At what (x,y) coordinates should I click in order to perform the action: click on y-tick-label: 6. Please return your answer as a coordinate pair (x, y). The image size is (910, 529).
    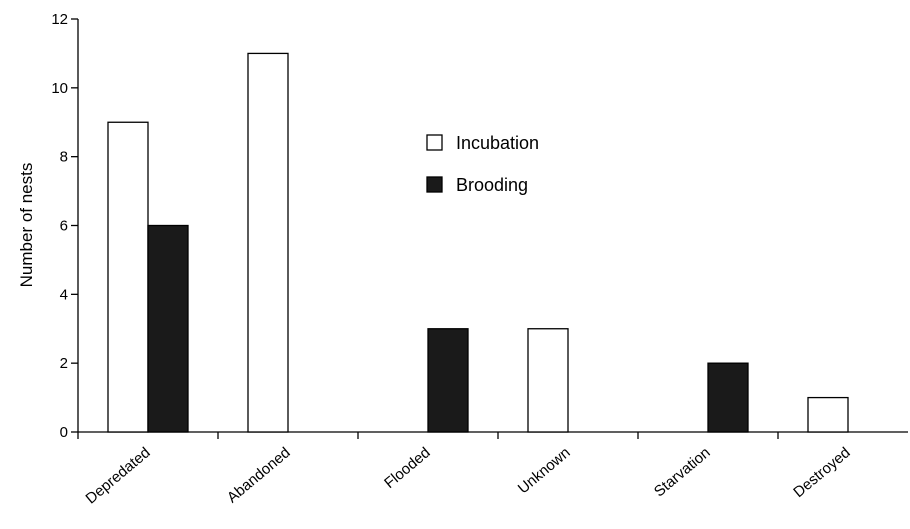
    Looking at the image, I should click on (64, 226).